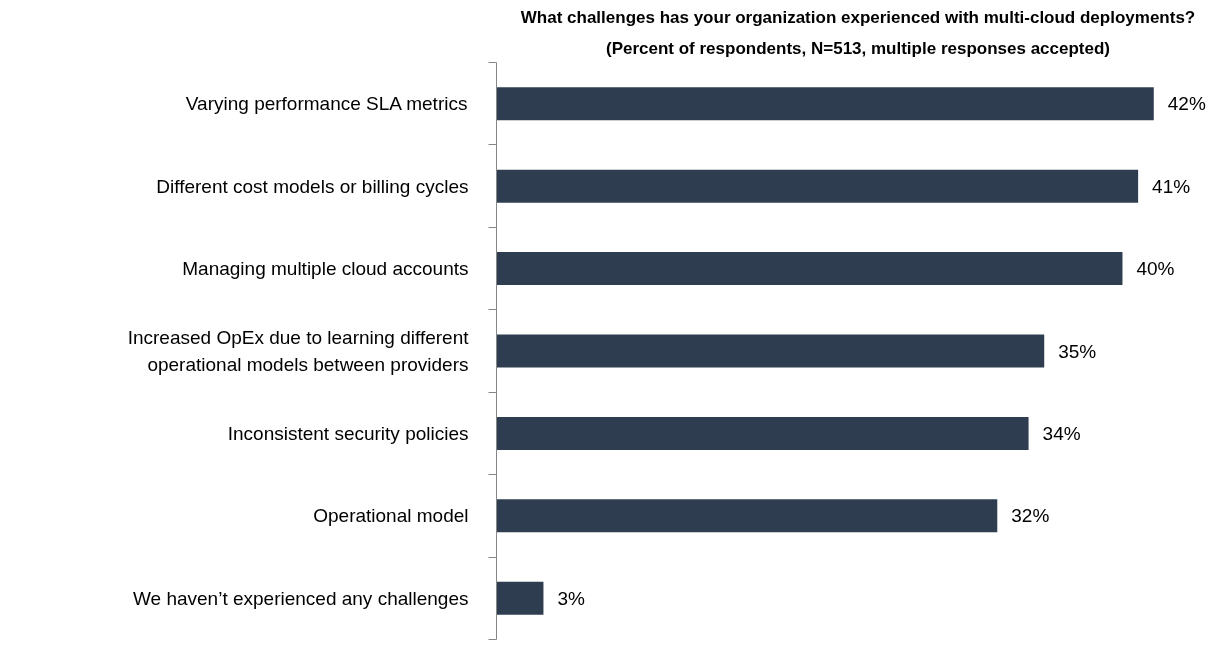 The height and width of the screenshot is (649, 1229). What do you see at coordinates (1171, 186) in the screenshot?
I see `data-label: 41%` at bounding box center [1171, 186].